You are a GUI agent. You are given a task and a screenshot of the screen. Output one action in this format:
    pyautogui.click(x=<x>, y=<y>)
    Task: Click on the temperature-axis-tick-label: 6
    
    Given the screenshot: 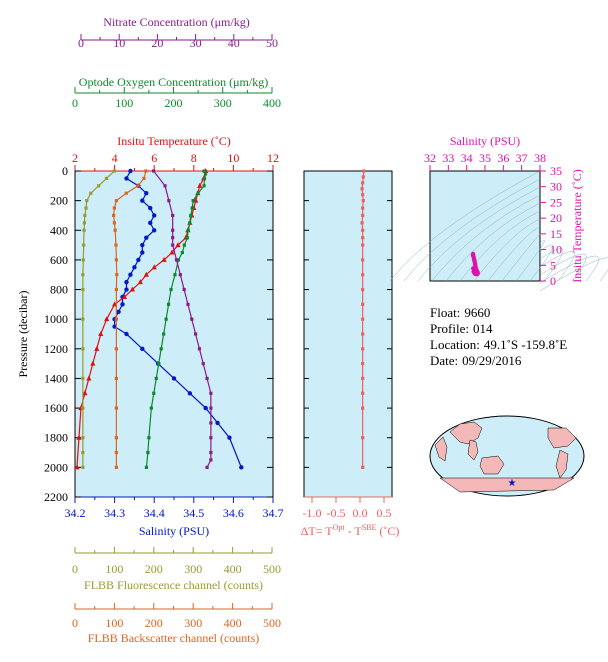 What is the action you would take?
    pyautogui.click(x=154, y=158)
    